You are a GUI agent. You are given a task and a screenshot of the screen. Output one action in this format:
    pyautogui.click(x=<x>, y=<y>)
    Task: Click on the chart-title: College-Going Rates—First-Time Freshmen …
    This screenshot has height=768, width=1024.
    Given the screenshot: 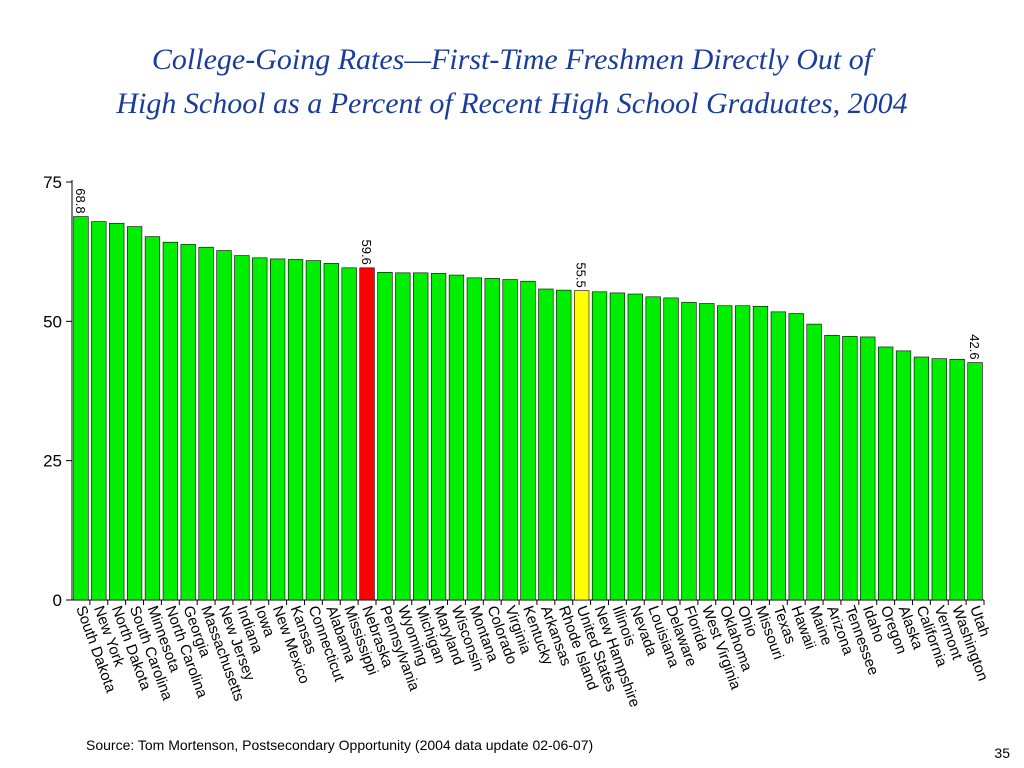 What is the action you would take?
    pyautogui.click(x=512, y=82)
    